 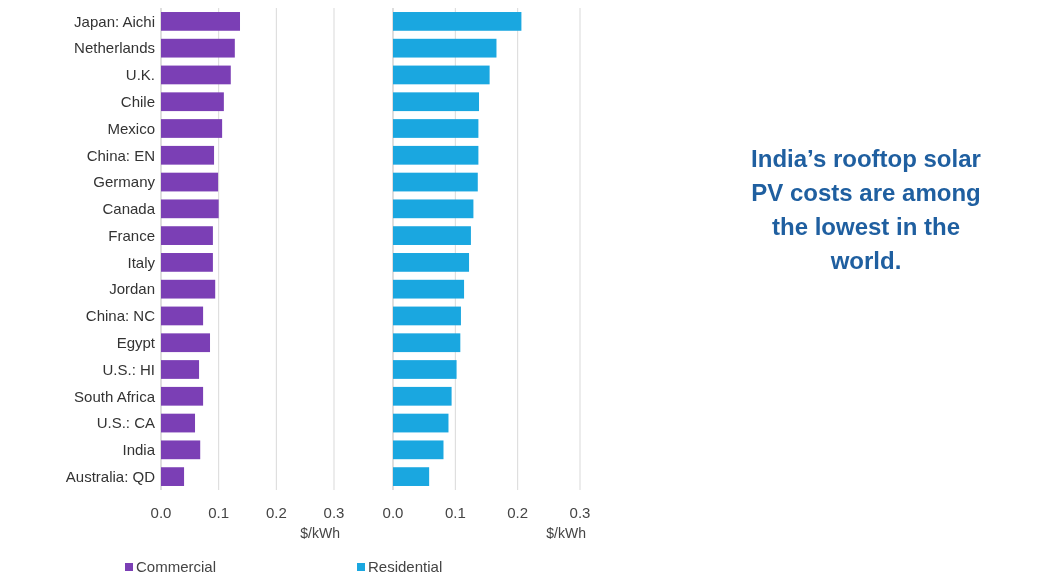 I want to click on y-tick-label: Egypt, so click(x=136, y=342).